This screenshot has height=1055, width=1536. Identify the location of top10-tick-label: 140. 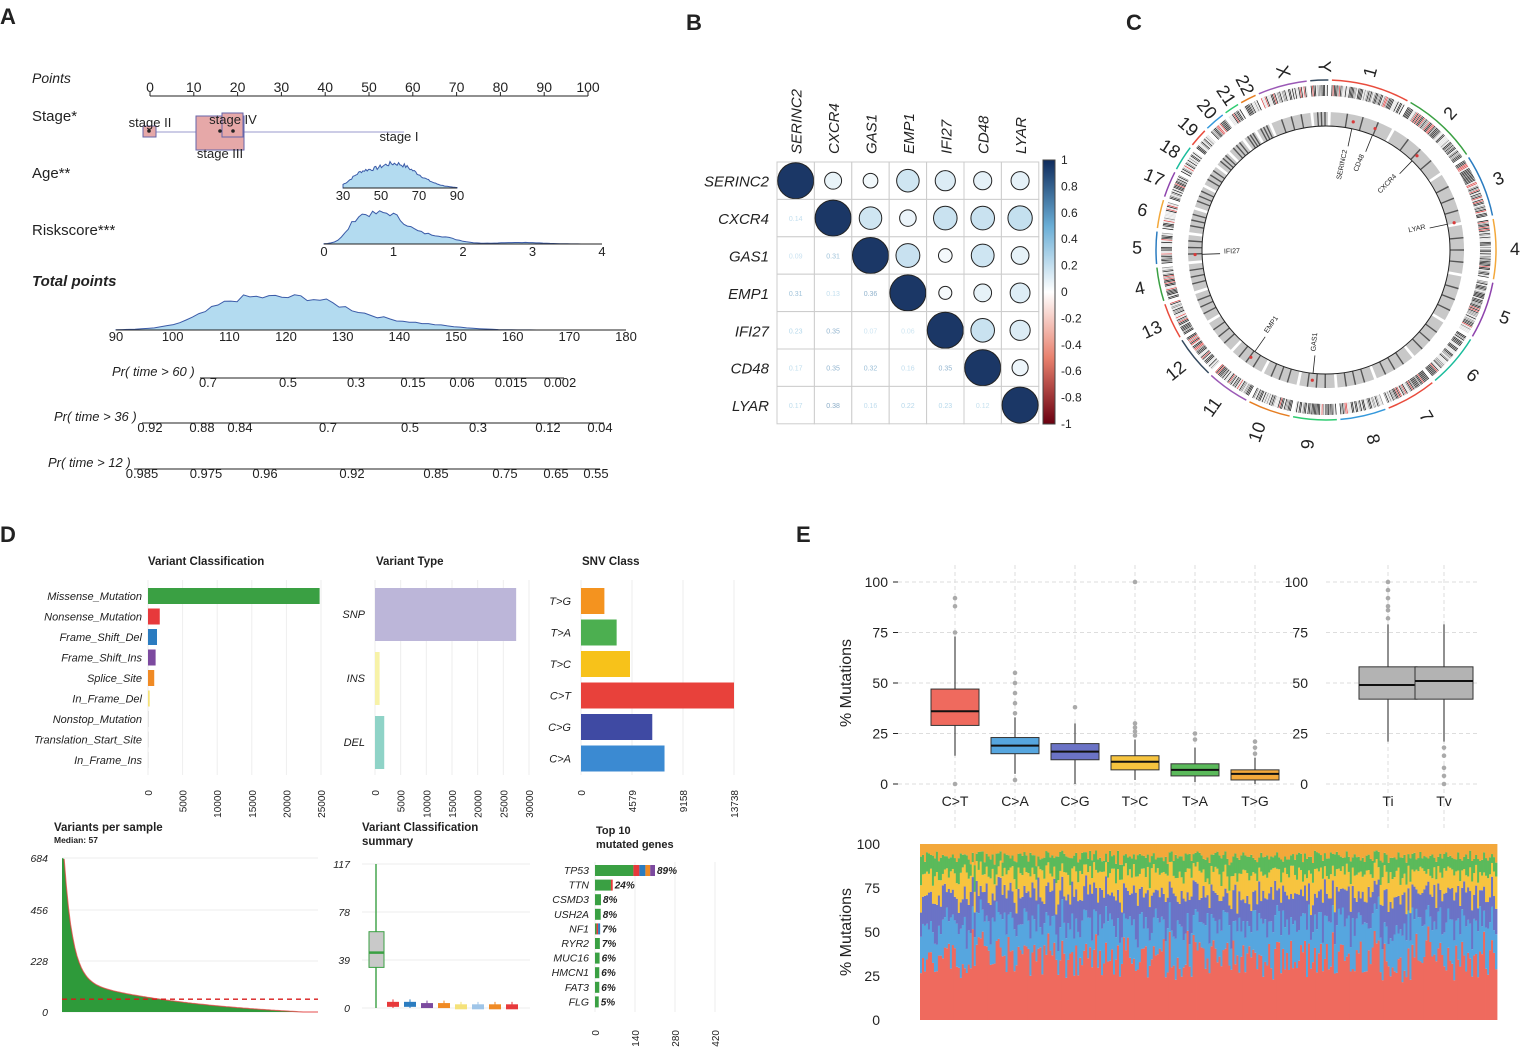
(636, 1038).